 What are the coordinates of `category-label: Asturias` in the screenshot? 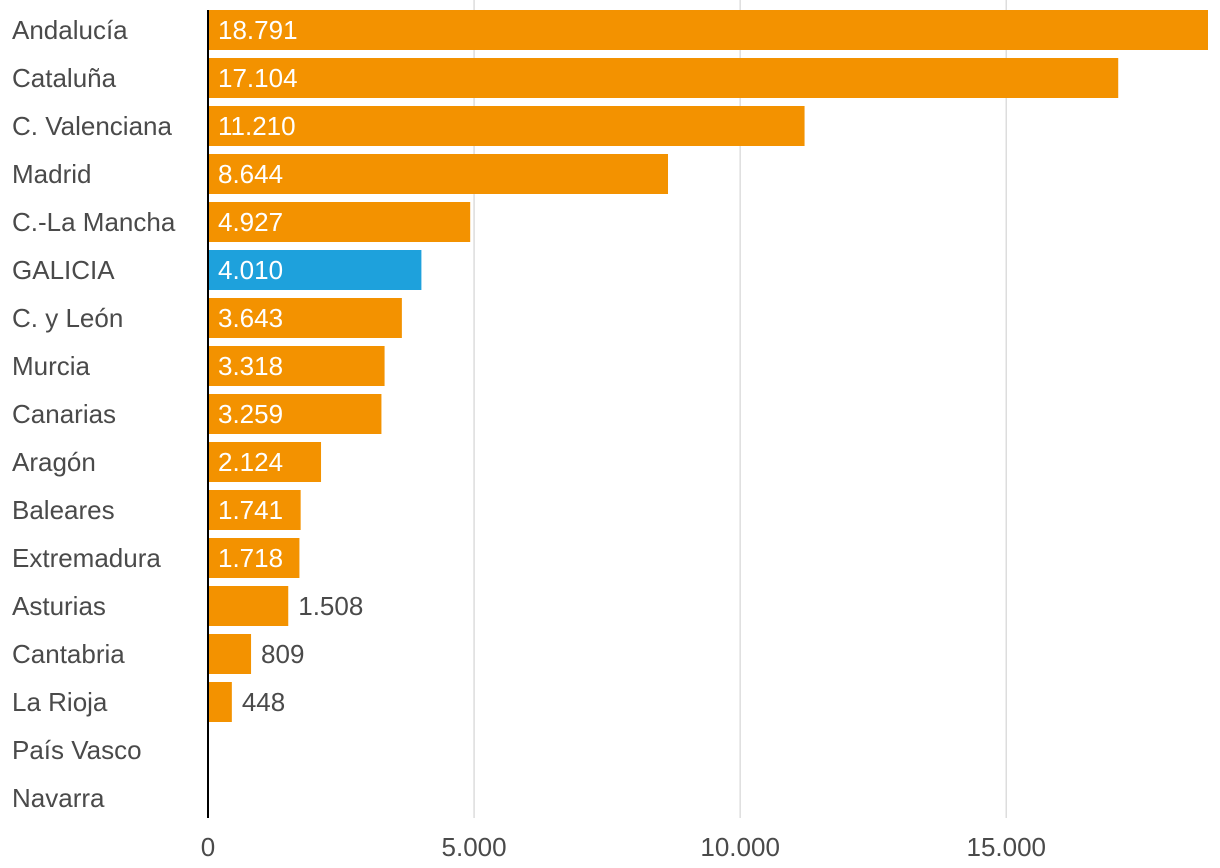 It's located at (59, 606).